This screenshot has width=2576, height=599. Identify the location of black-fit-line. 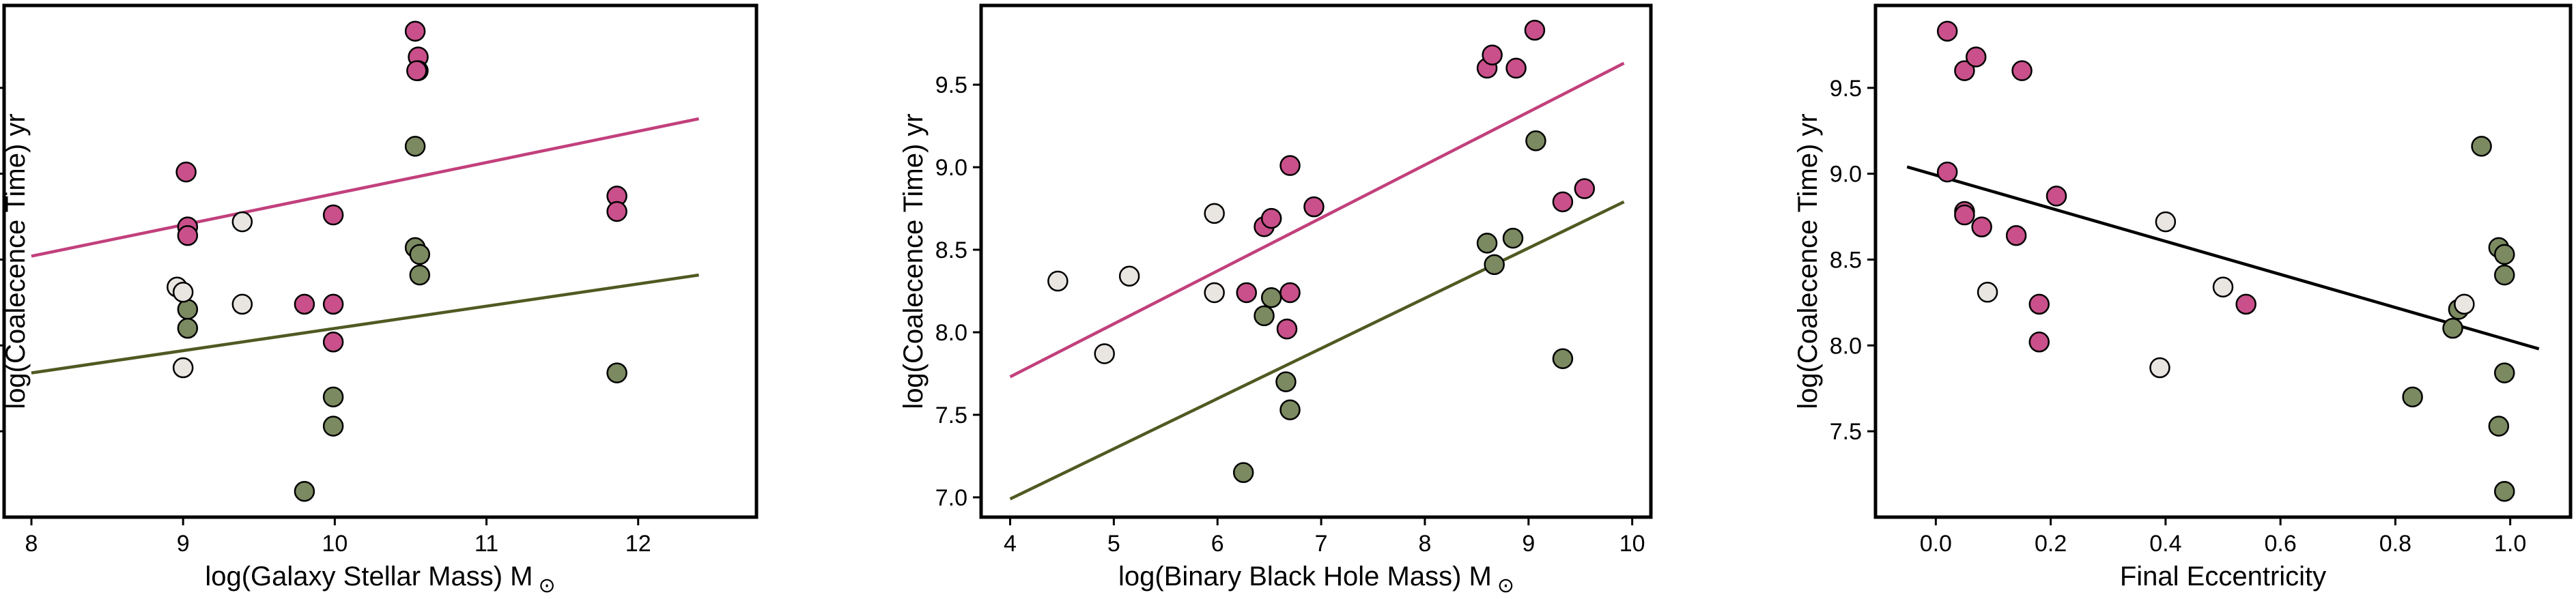
(2223, 258).